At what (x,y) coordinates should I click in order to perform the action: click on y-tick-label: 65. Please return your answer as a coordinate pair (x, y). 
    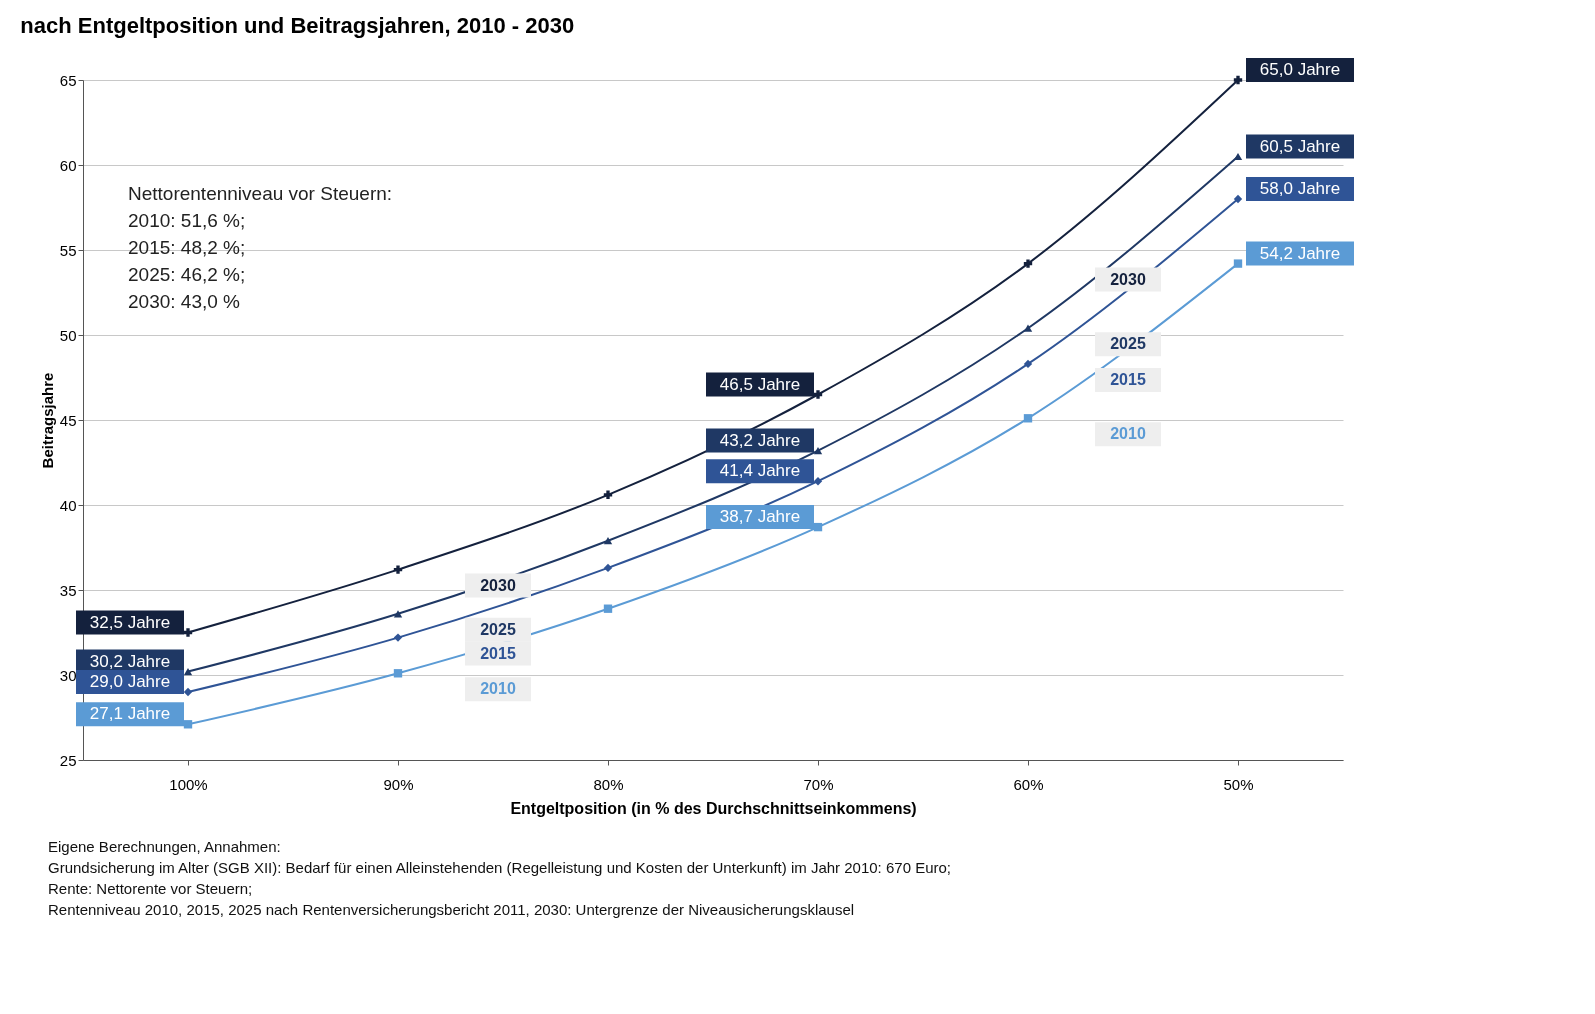
    Looking at the image, I should click on (68, 80).